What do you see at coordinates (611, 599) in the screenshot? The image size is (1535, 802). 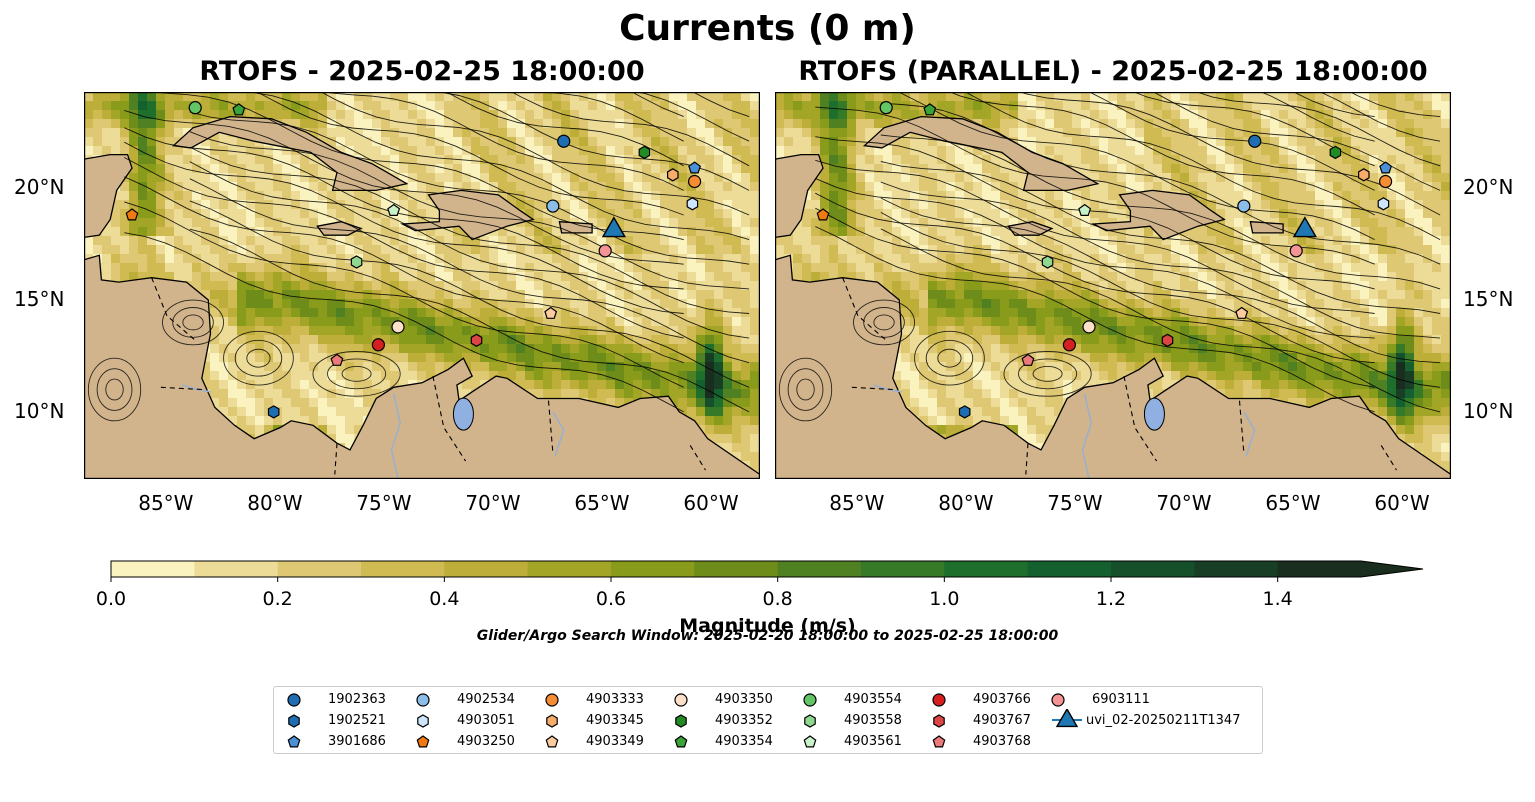 I see `colorbar-tick-label: 0.6` at bounding box center [611, 599].